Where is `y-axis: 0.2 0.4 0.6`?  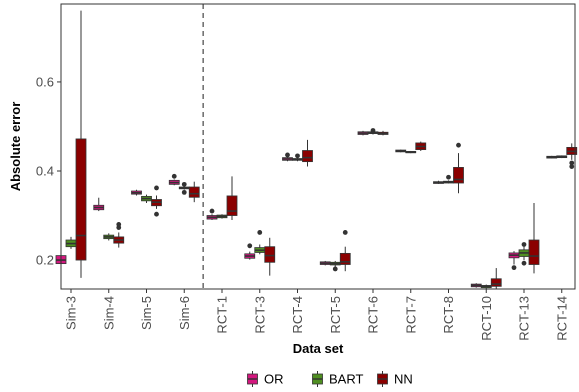 y-axis: 0.2 0.4 0.6 is located at coordinates (48, 171).